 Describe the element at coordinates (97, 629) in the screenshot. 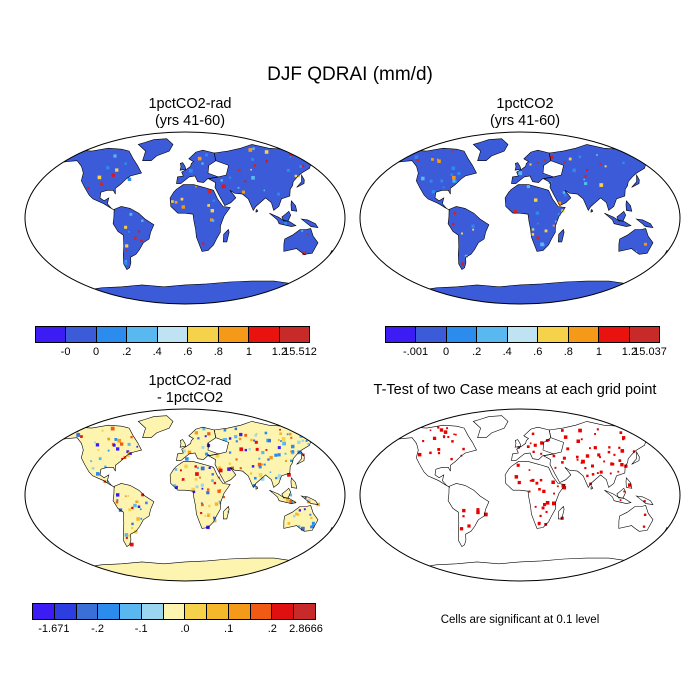

I see `colorbar-tick-label: -.2` at that location.